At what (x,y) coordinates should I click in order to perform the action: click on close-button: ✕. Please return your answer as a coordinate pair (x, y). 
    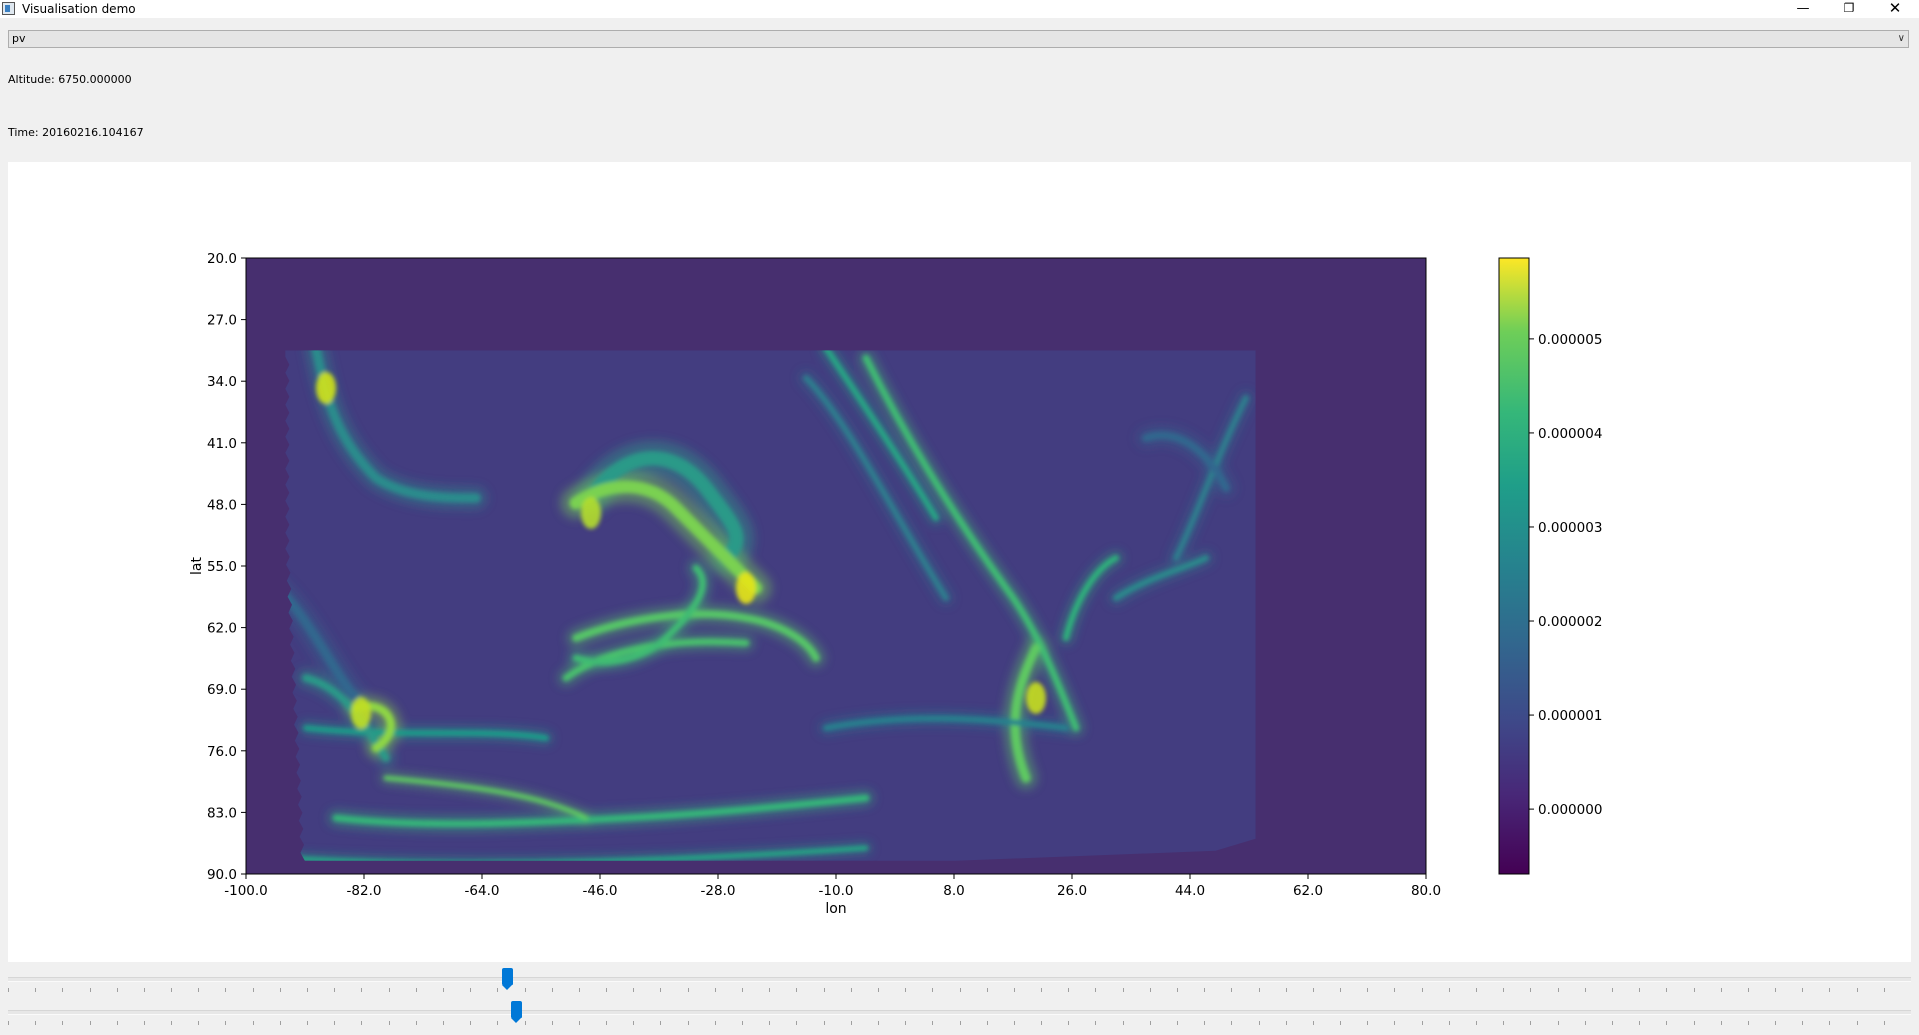
    Looking at the image, I should click on (1895, 8).